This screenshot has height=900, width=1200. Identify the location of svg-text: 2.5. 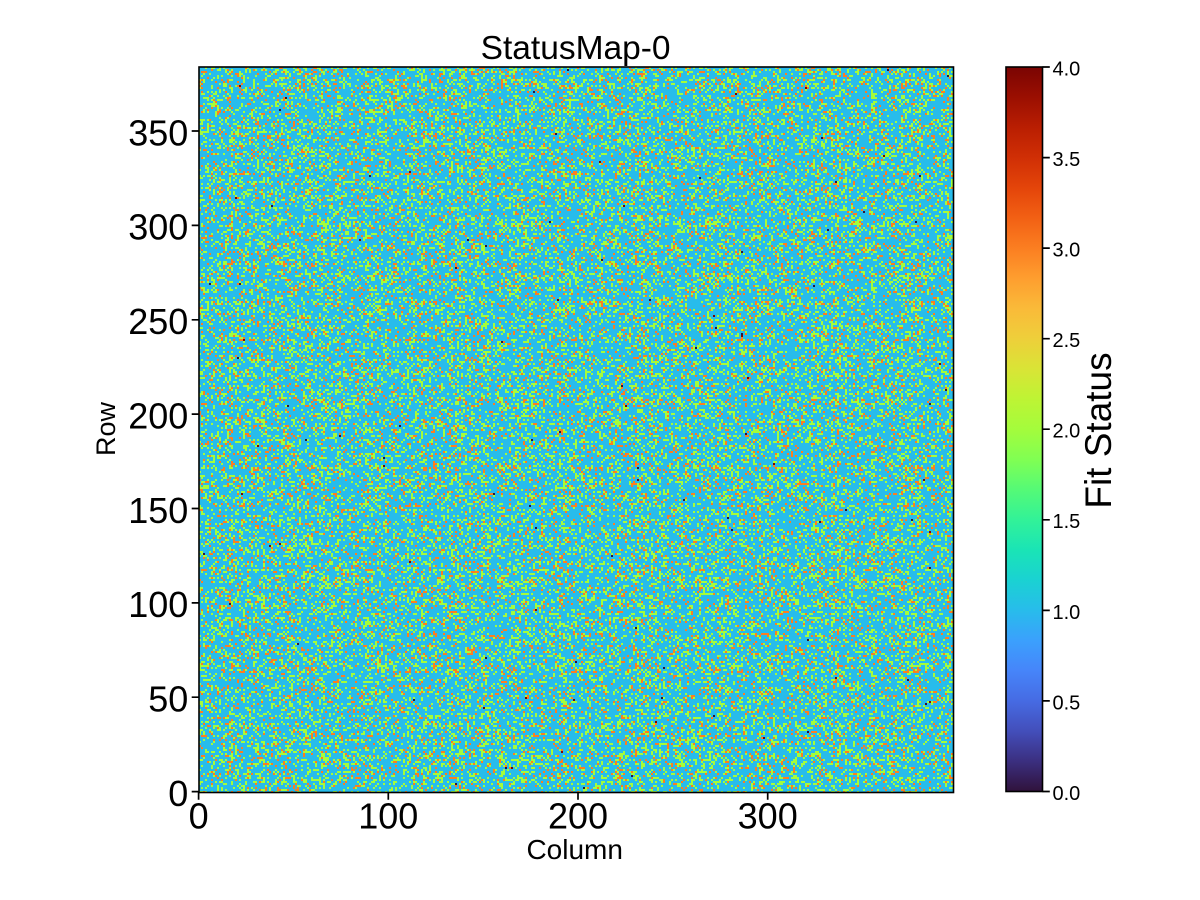
(1067, 341).